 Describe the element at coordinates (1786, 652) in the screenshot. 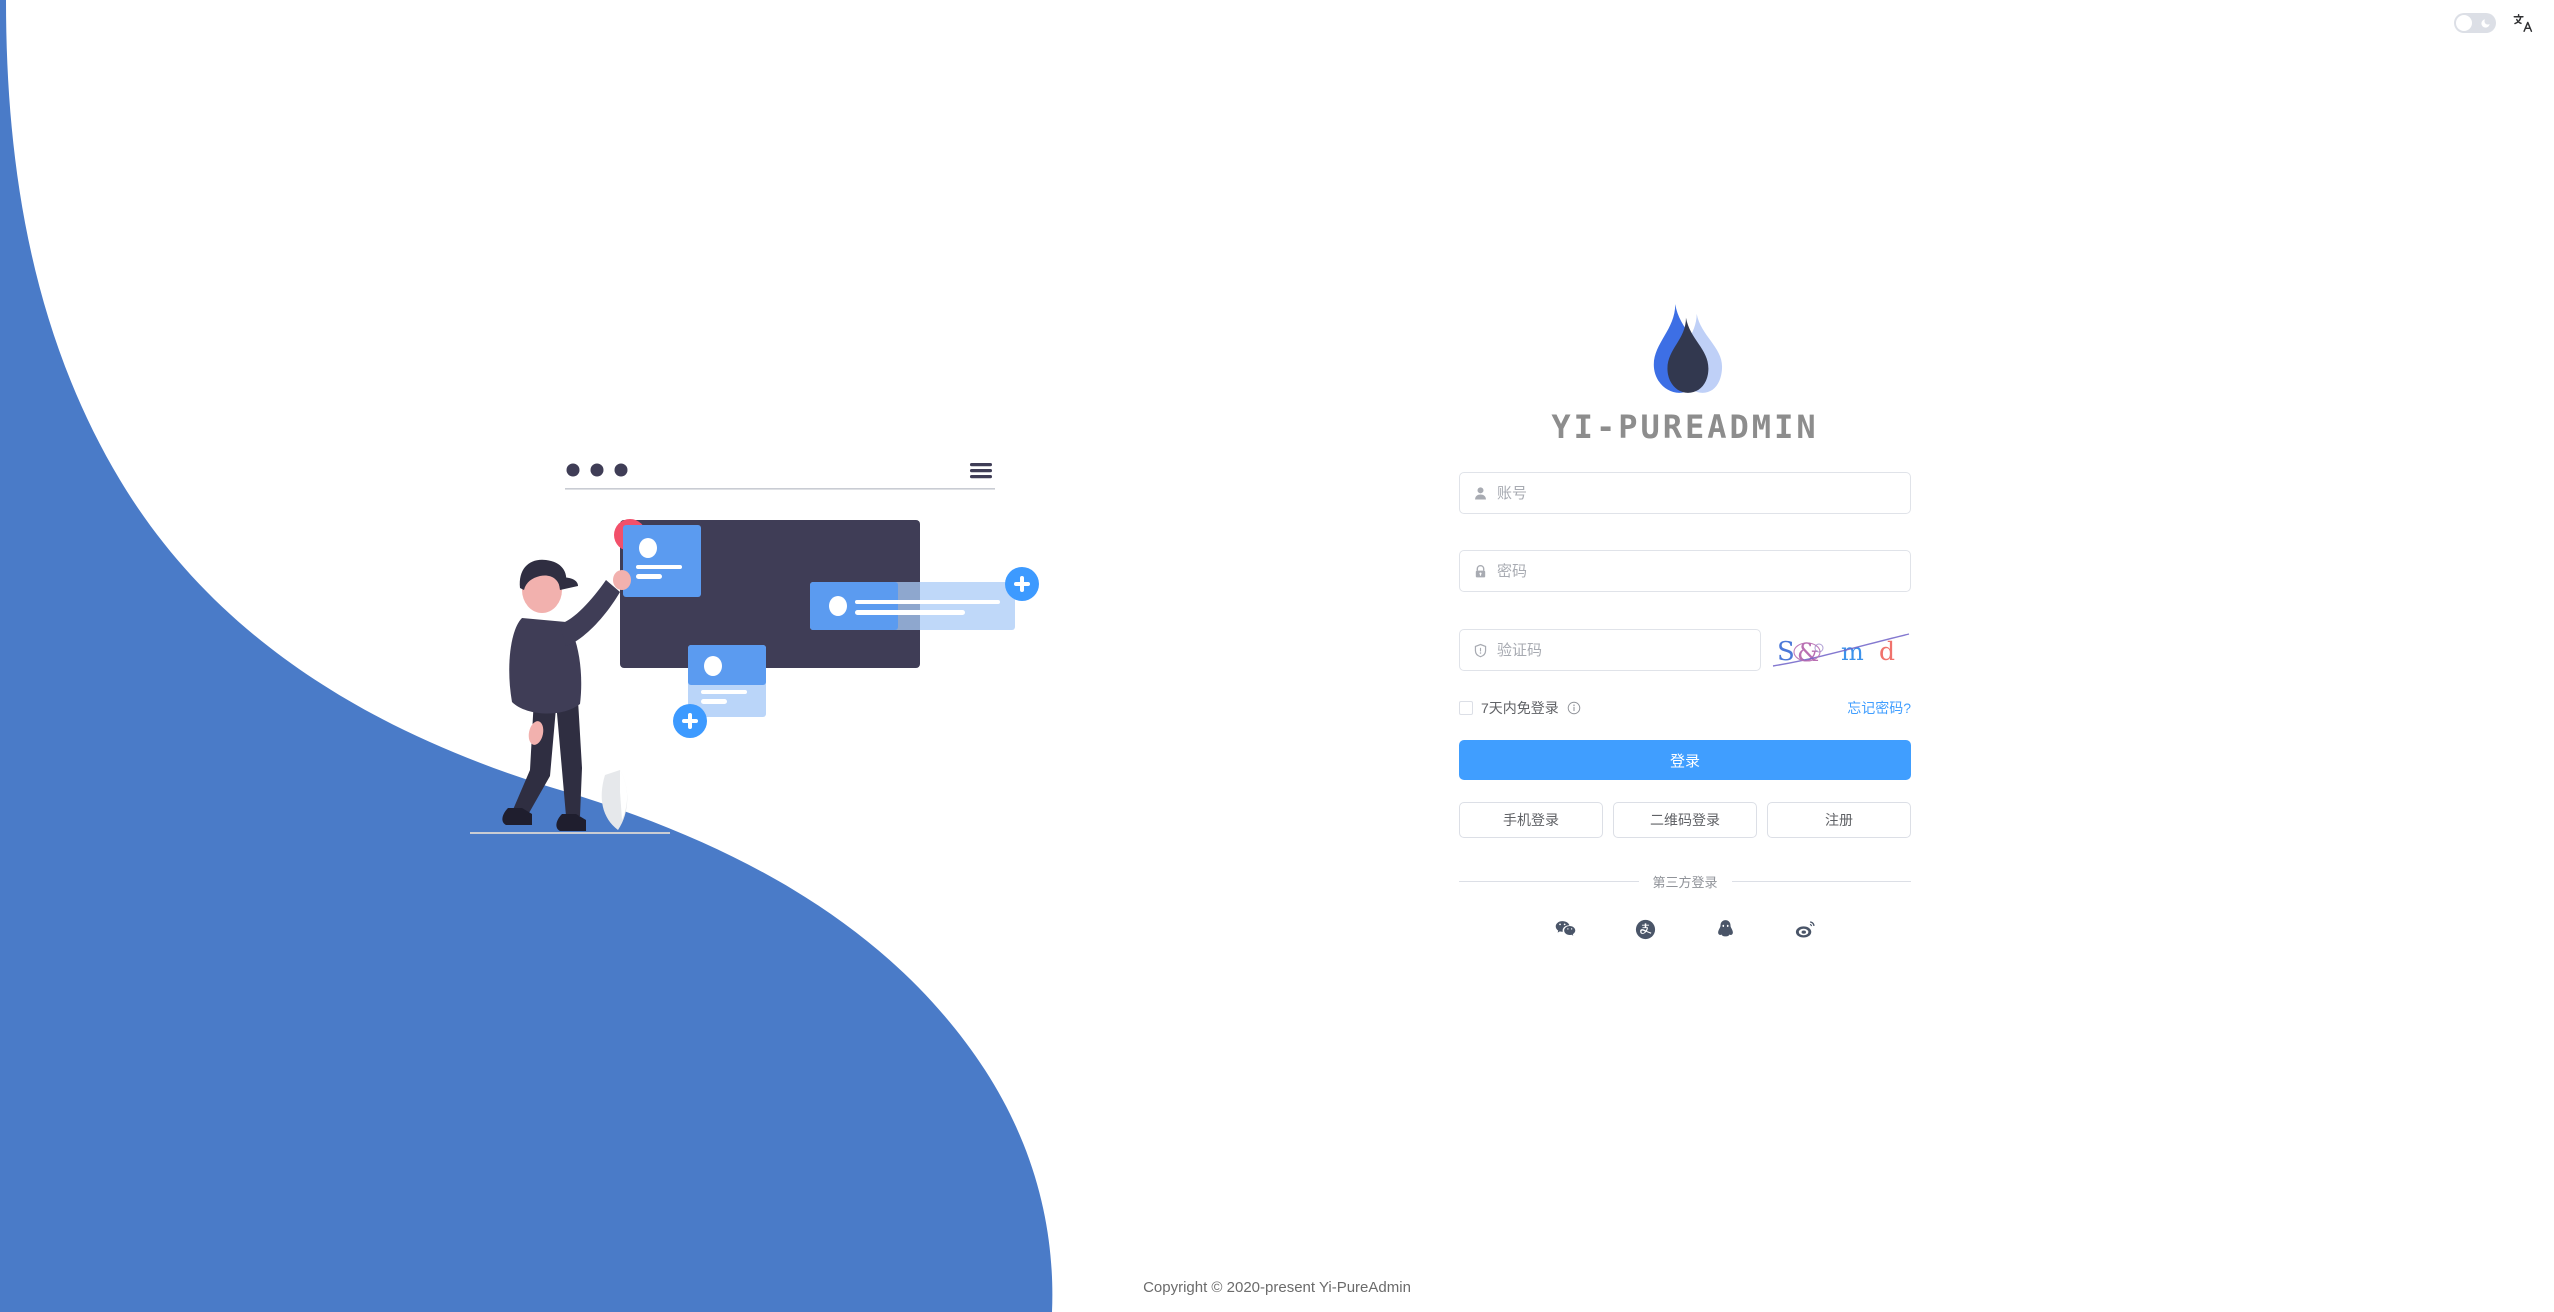

I see `svg-text: S` at that location.